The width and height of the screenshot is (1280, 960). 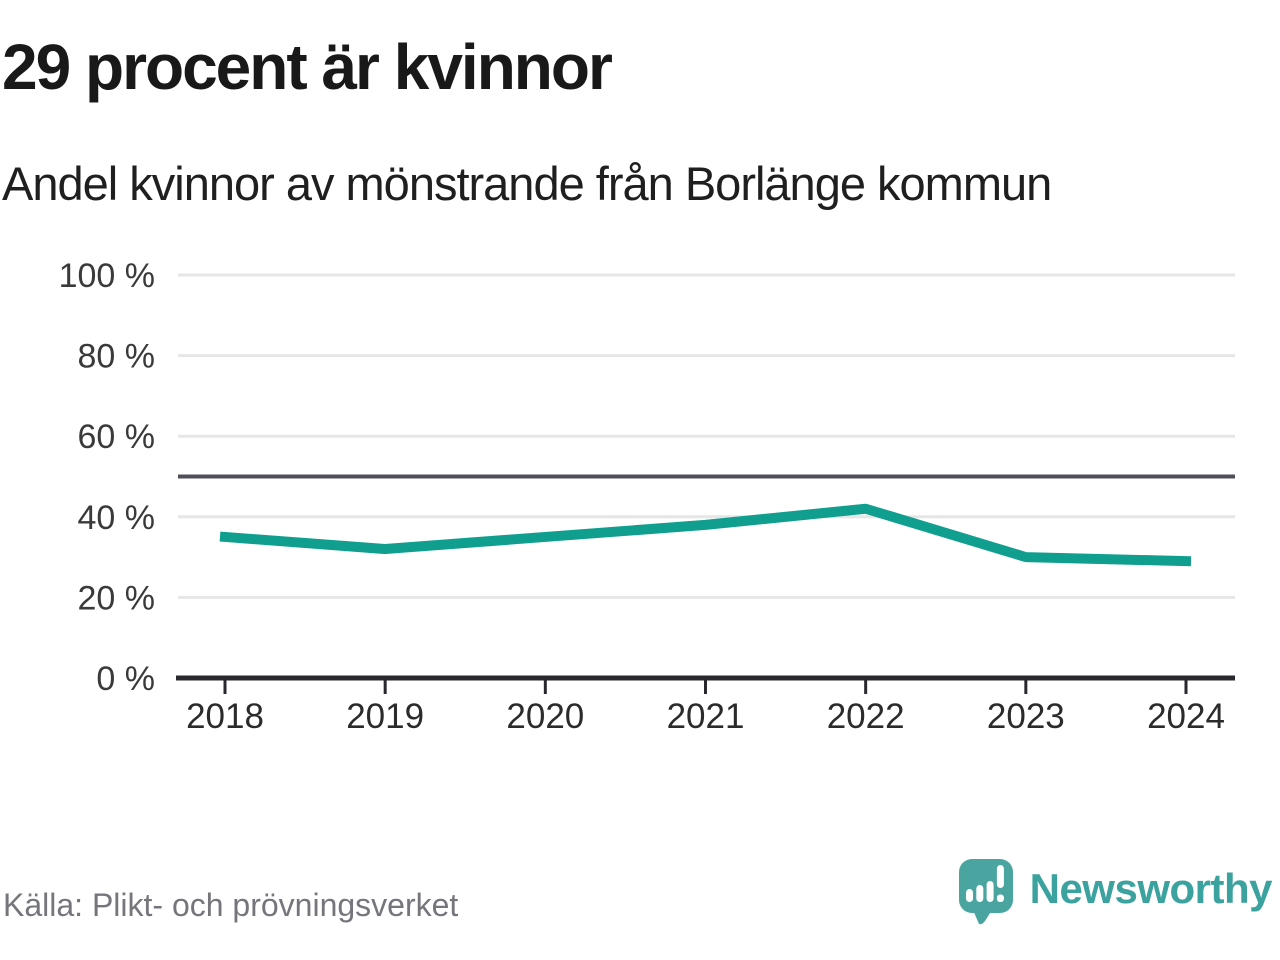 I want to click on y-axis-tick-label: 100 %, so click(x=107, y=276).